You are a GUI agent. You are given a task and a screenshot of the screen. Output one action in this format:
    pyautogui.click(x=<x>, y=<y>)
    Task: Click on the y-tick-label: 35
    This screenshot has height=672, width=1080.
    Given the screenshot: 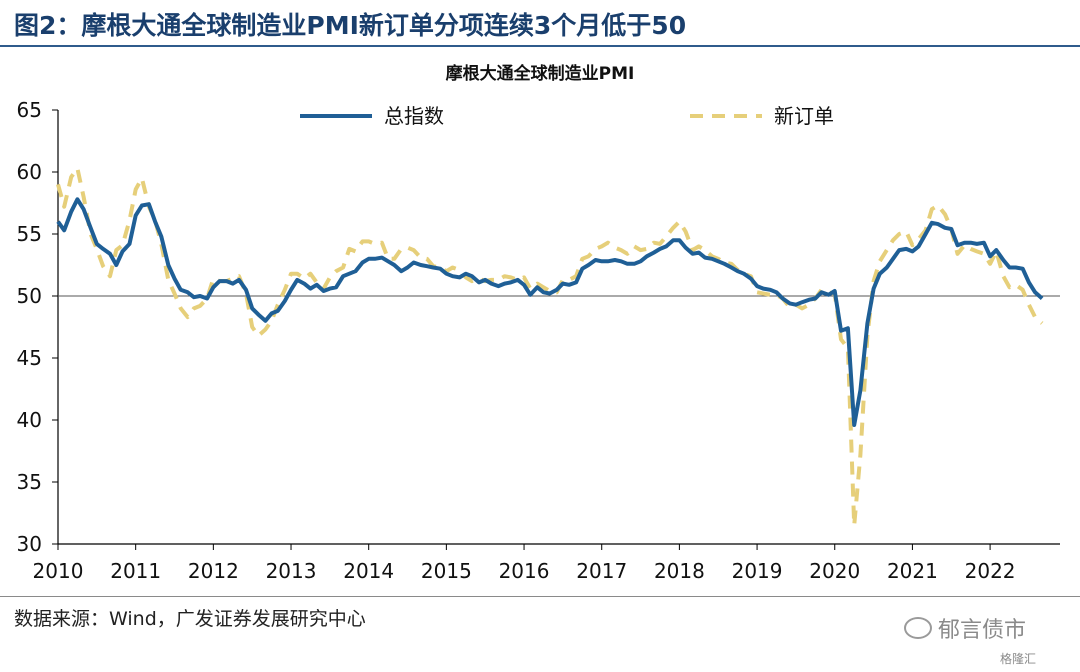 What is the action you would take?
    pyautogui.click(x=29, y=482)
    